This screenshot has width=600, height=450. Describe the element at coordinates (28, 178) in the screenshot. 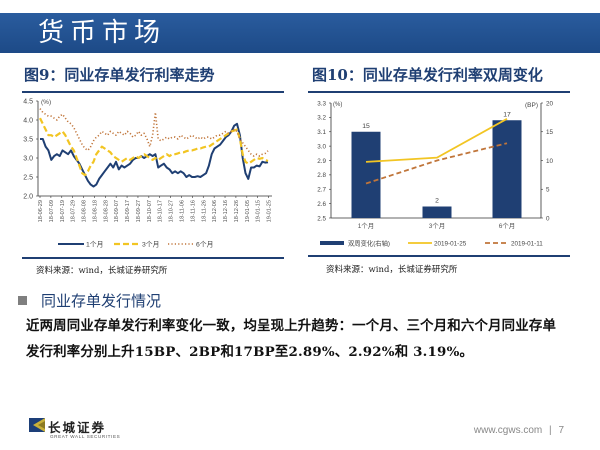

I see `y-tick-label: 2.5` at that location.